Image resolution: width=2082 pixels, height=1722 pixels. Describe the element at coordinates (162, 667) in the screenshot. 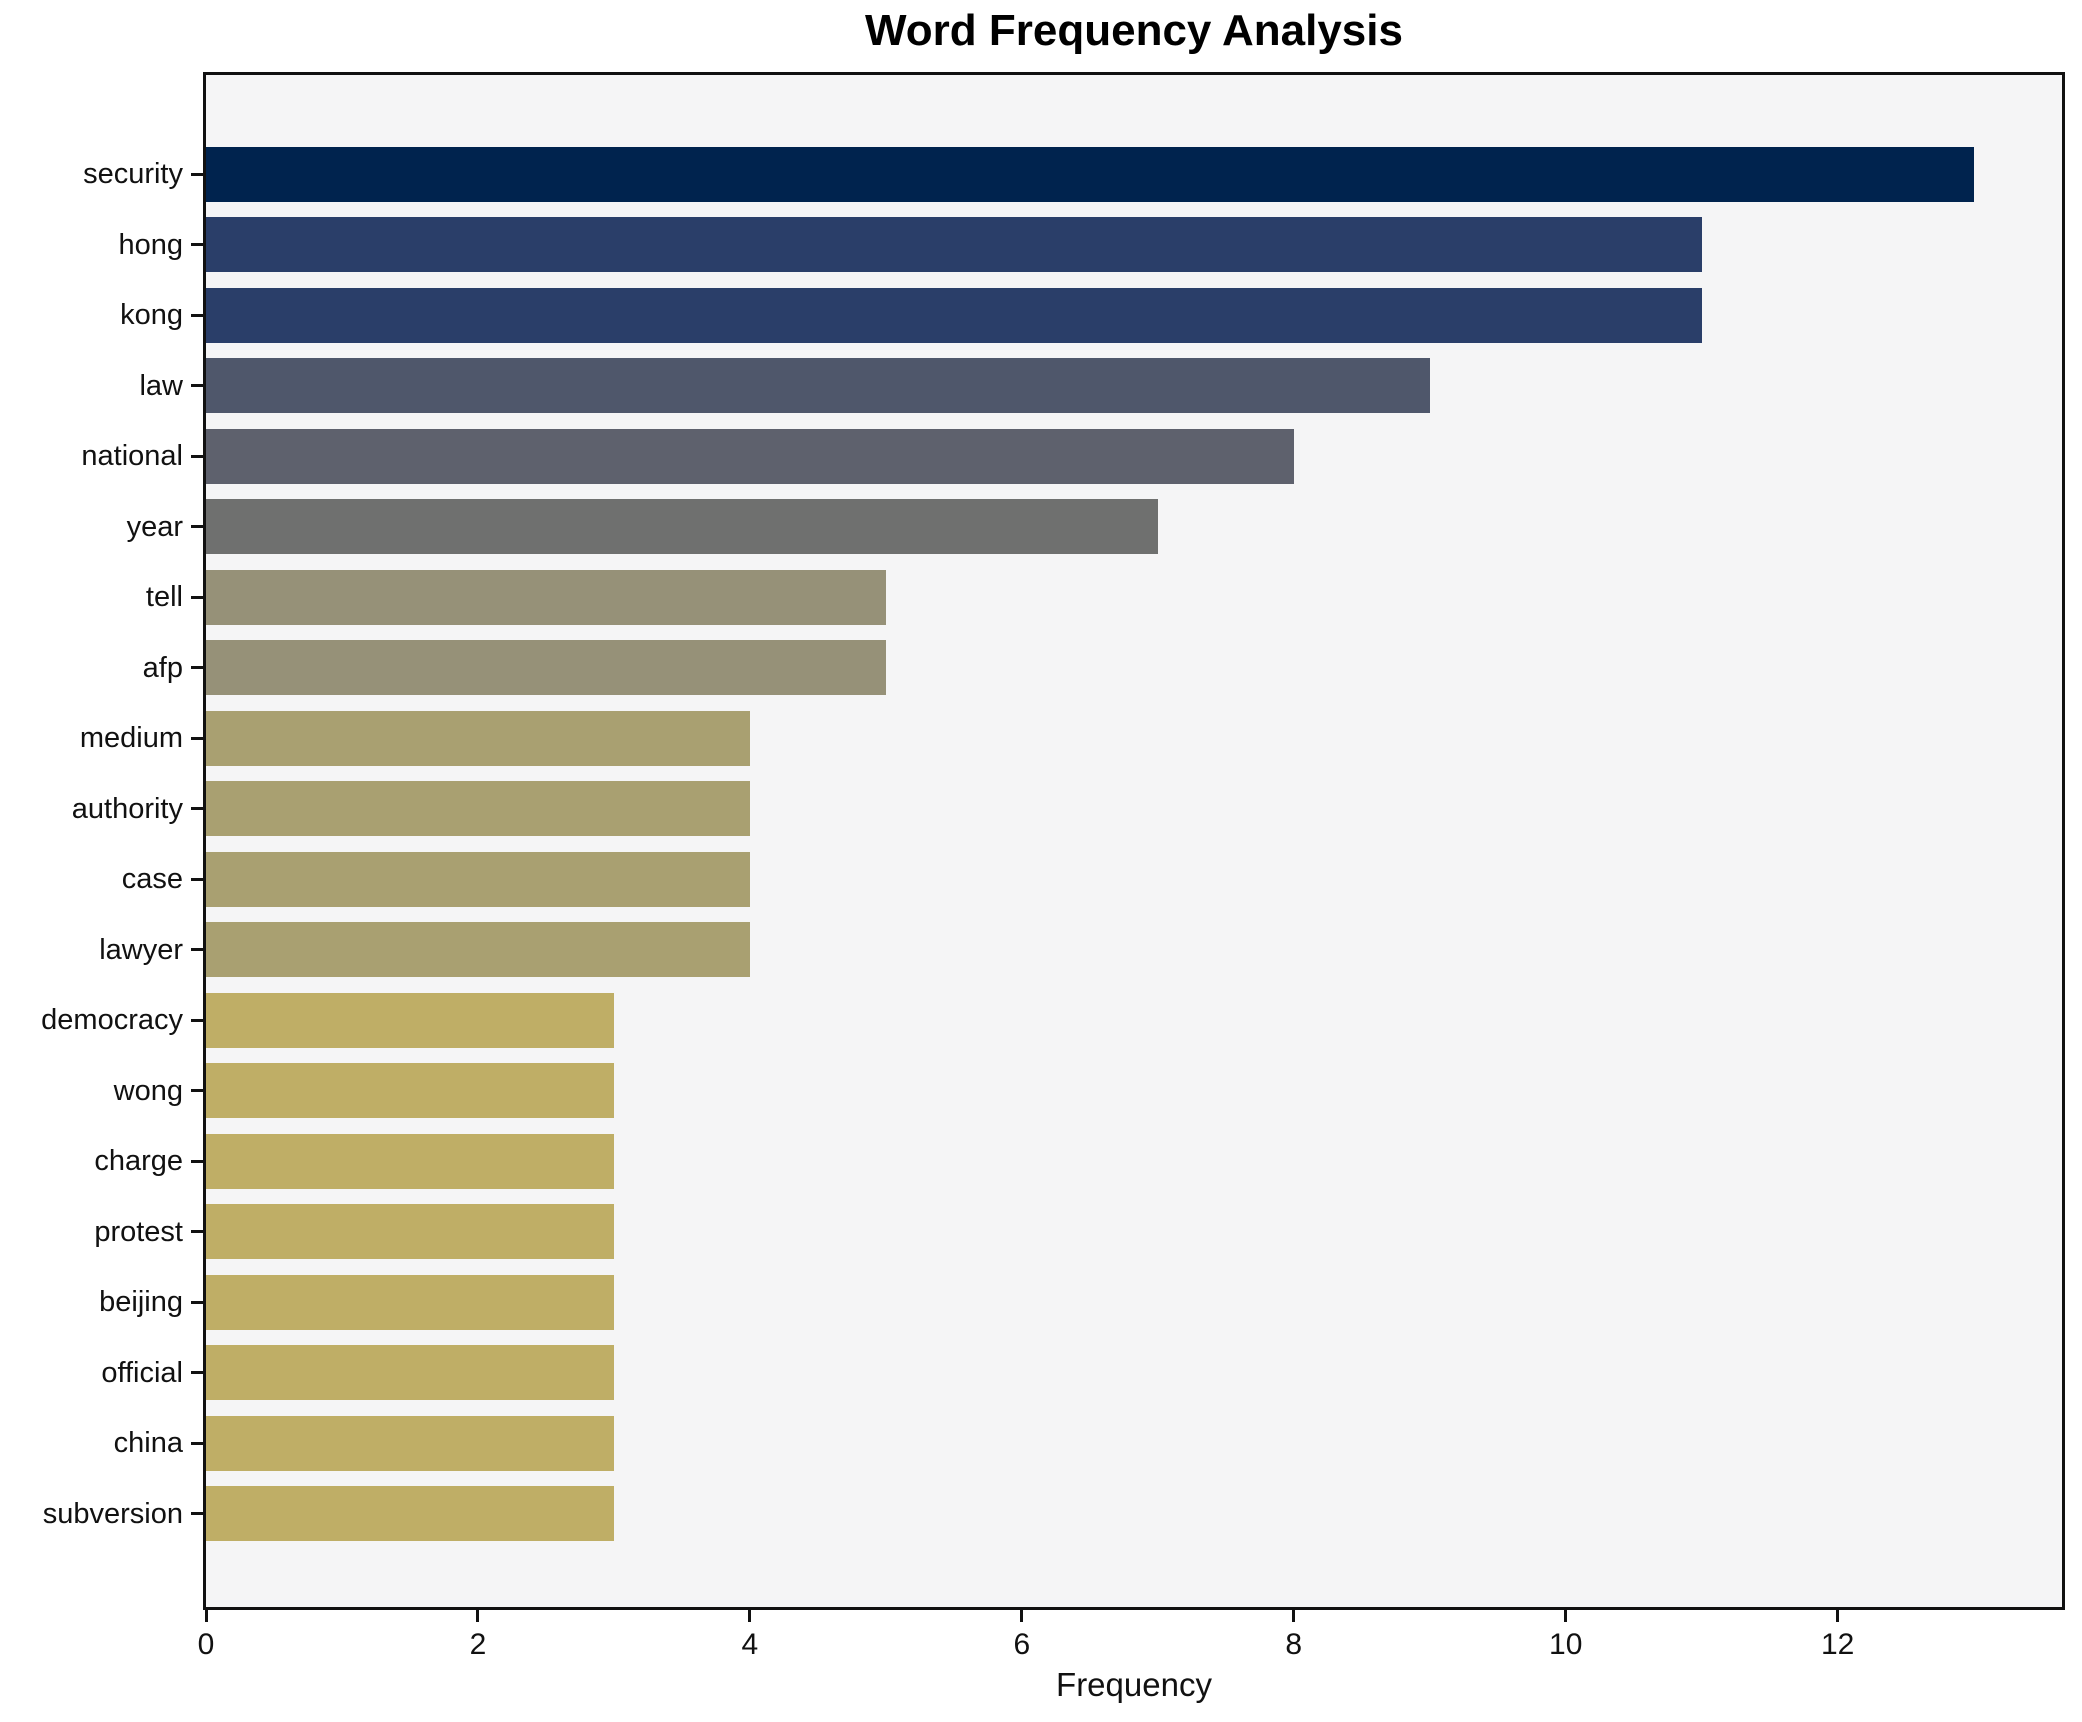

I see `y-tick-label-afp: afp` at that location.